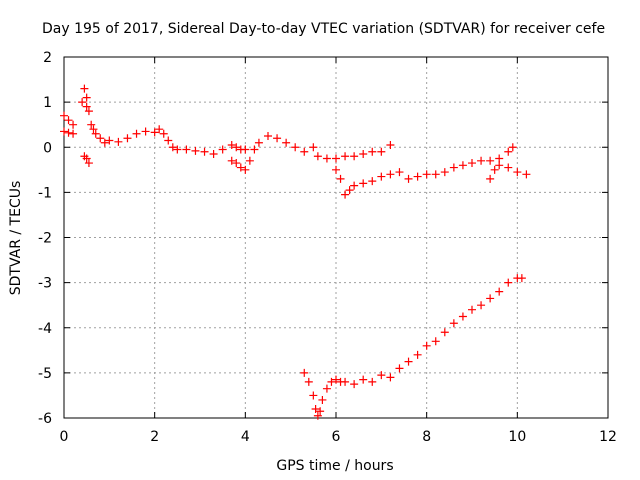 Image resolution: width=640 pixels, height=480 pixels. What do you see at coordinates (426, 437) in the screenshot?
I see `x-tick-label: 8` at bounding box center [426, 437].